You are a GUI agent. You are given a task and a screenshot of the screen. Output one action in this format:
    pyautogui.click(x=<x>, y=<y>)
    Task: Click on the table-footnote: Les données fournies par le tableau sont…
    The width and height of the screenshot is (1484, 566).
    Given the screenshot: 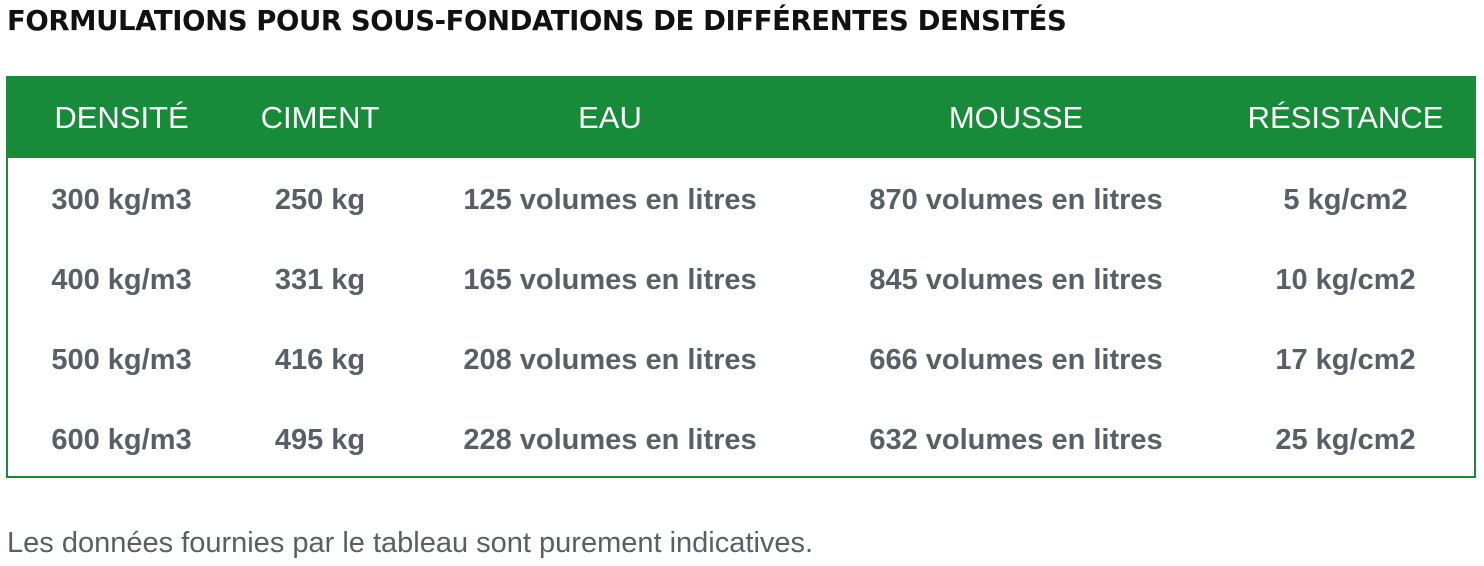 What is the action you would take?
    pyautogui.click(x=410, y=543)
    